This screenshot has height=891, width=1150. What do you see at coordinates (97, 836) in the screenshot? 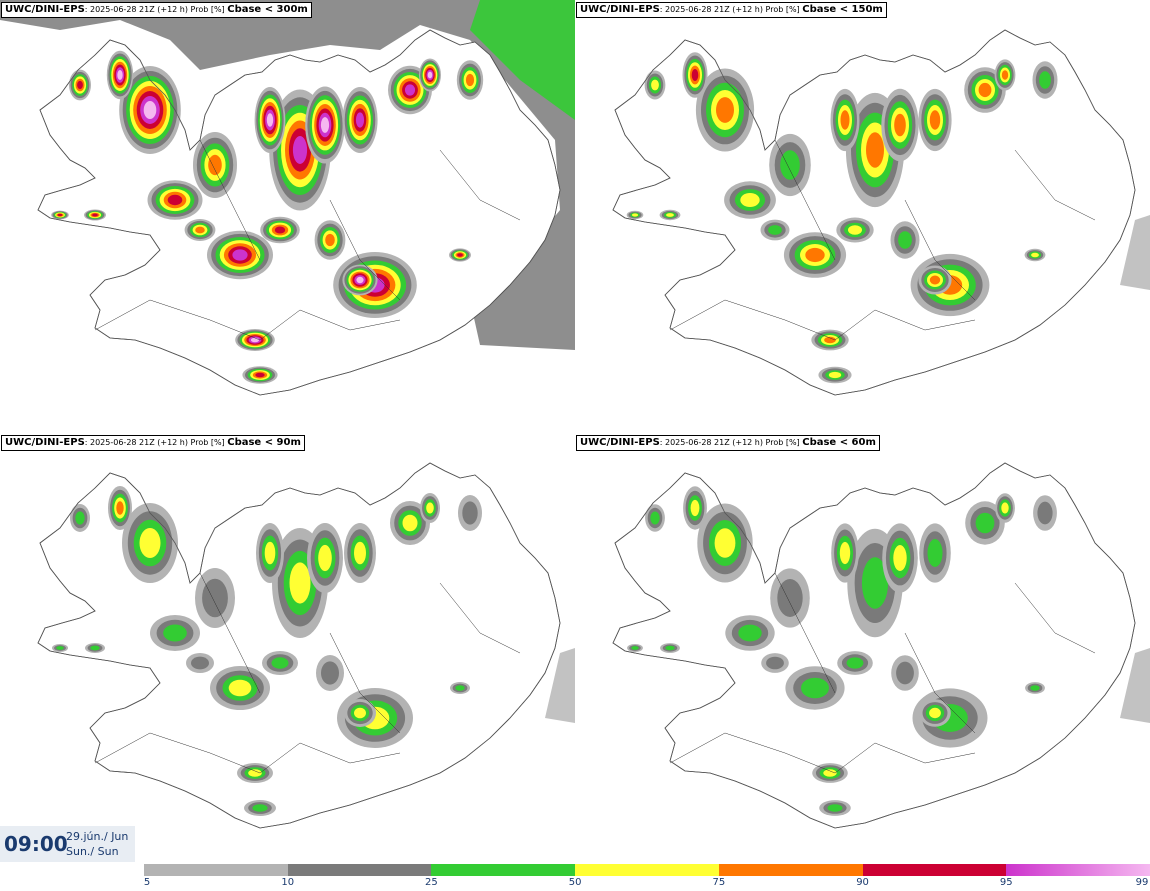
I see `valid-date: 29.jún./ Jun` at bounding box center [97, 836].